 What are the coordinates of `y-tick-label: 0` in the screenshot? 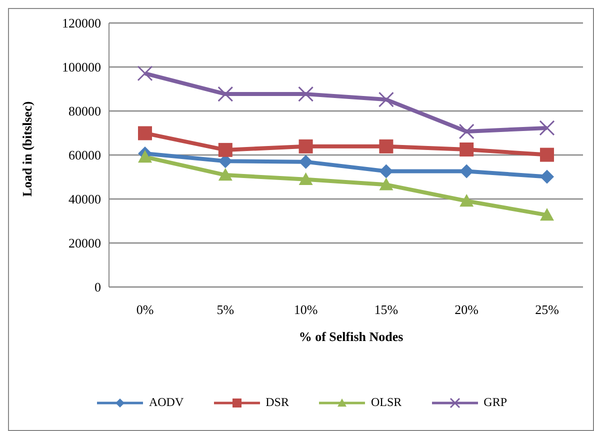 It's located at (97, 287).